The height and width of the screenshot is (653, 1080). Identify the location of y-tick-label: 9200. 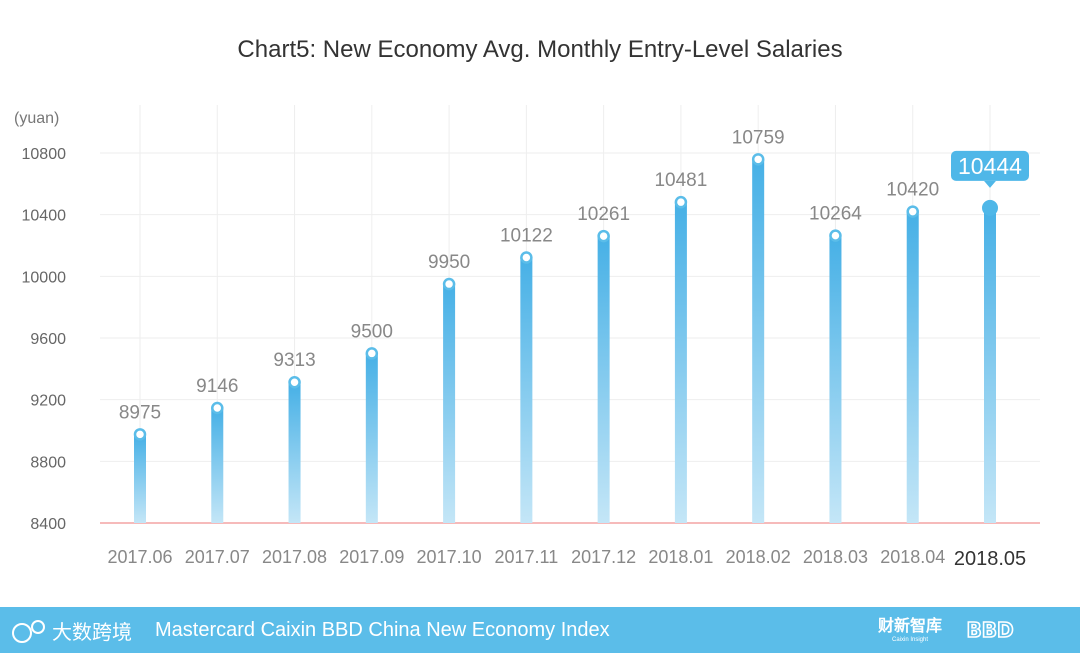
(48, 401).